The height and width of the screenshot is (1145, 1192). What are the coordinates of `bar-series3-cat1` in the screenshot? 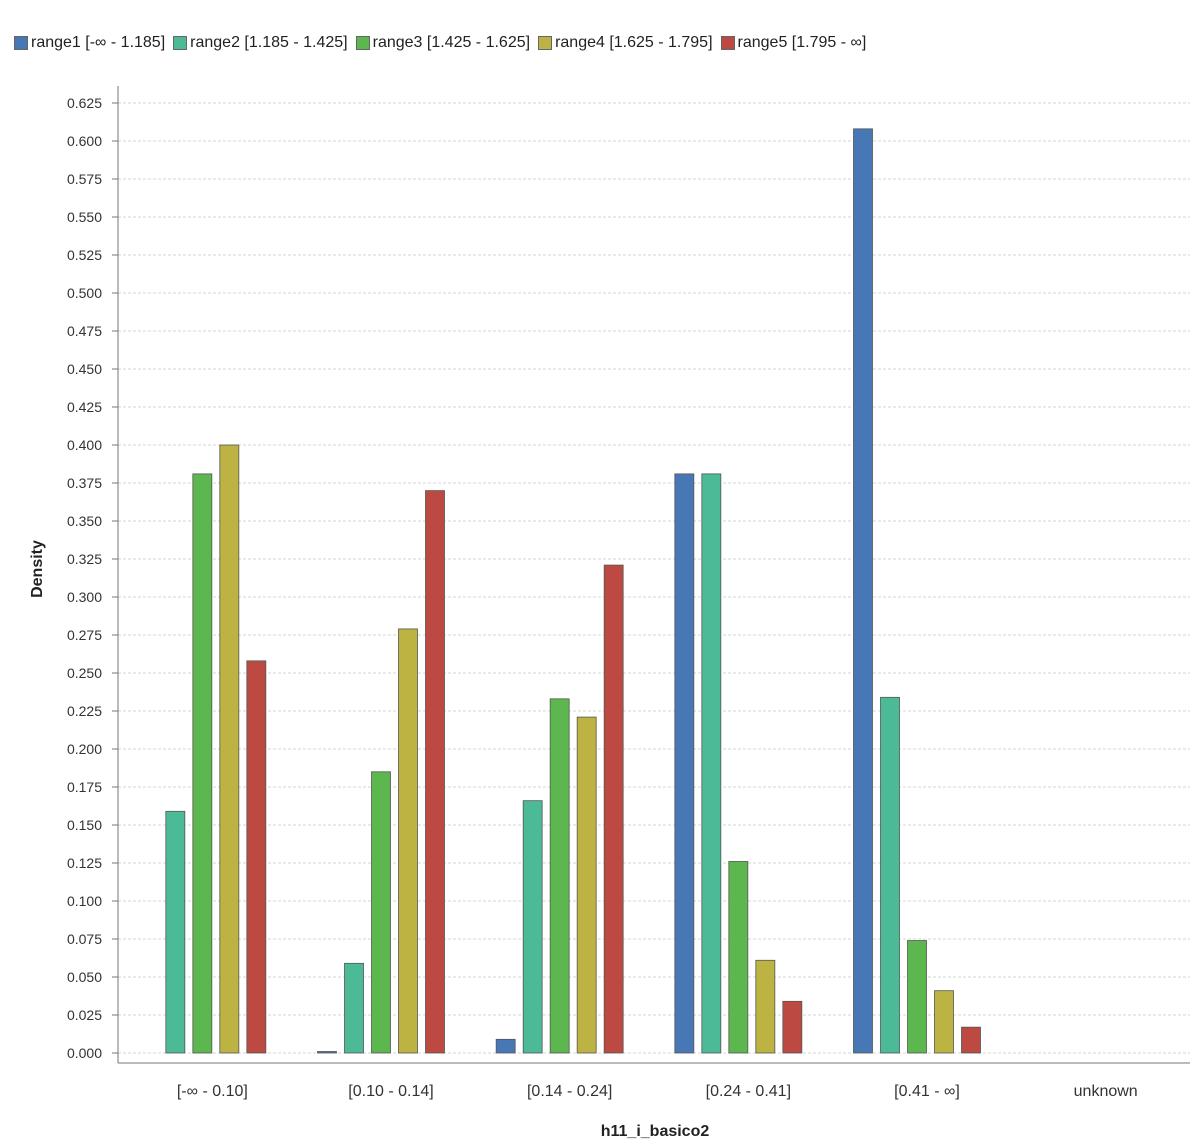 It's located at (202, 763).